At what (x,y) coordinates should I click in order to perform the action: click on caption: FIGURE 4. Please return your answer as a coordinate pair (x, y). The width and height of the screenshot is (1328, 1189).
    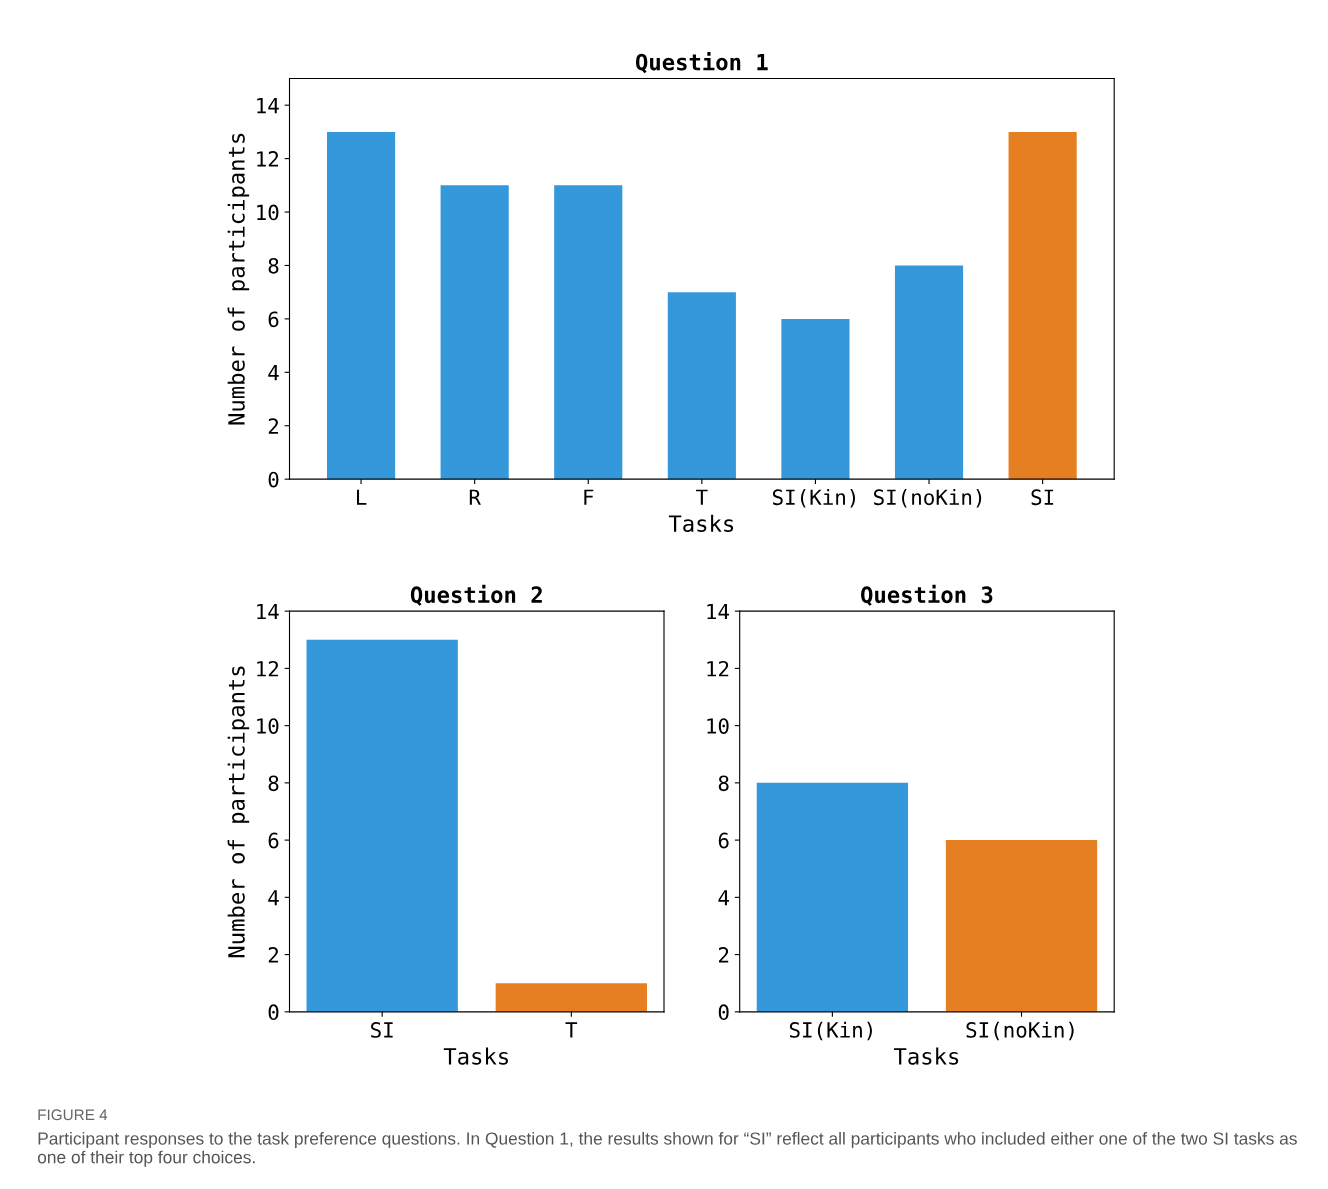
    Looking at the image, I should click on (73, 1115).